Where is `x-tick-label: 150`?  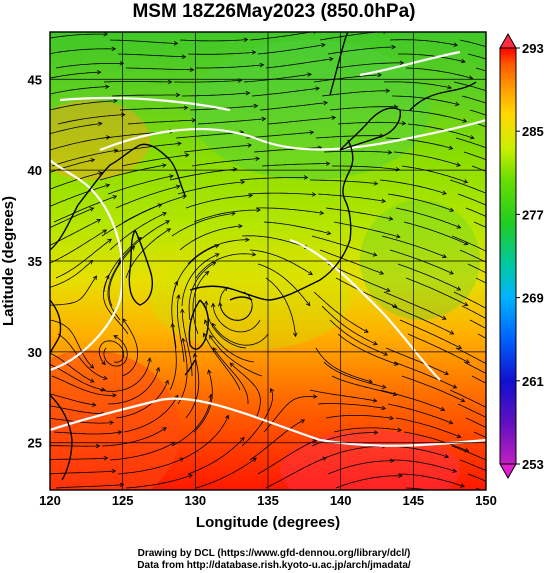 x-tick-label: 150 is located at coordinates (486, 500).